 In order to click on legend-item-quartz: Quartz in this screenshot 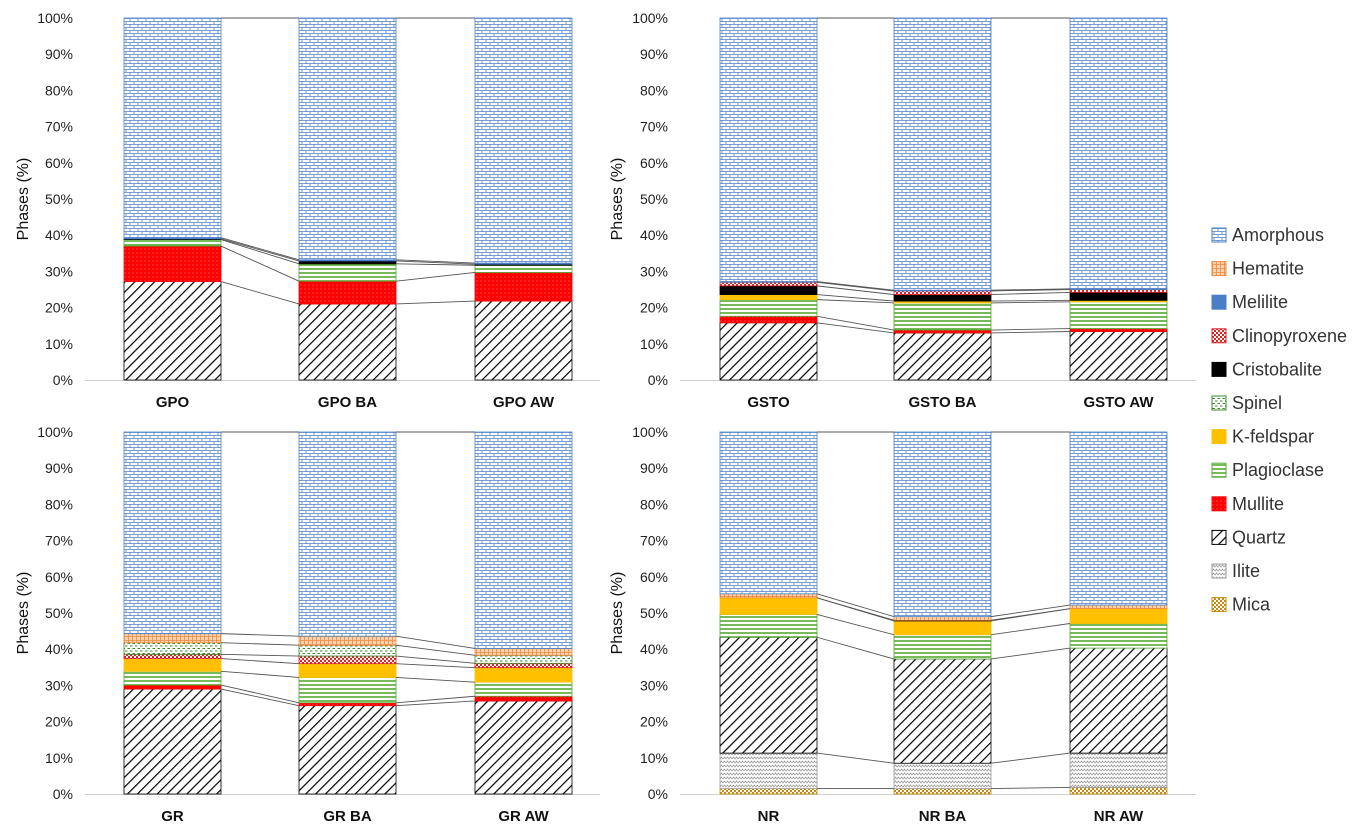, I will do `click(1248, 537)`.